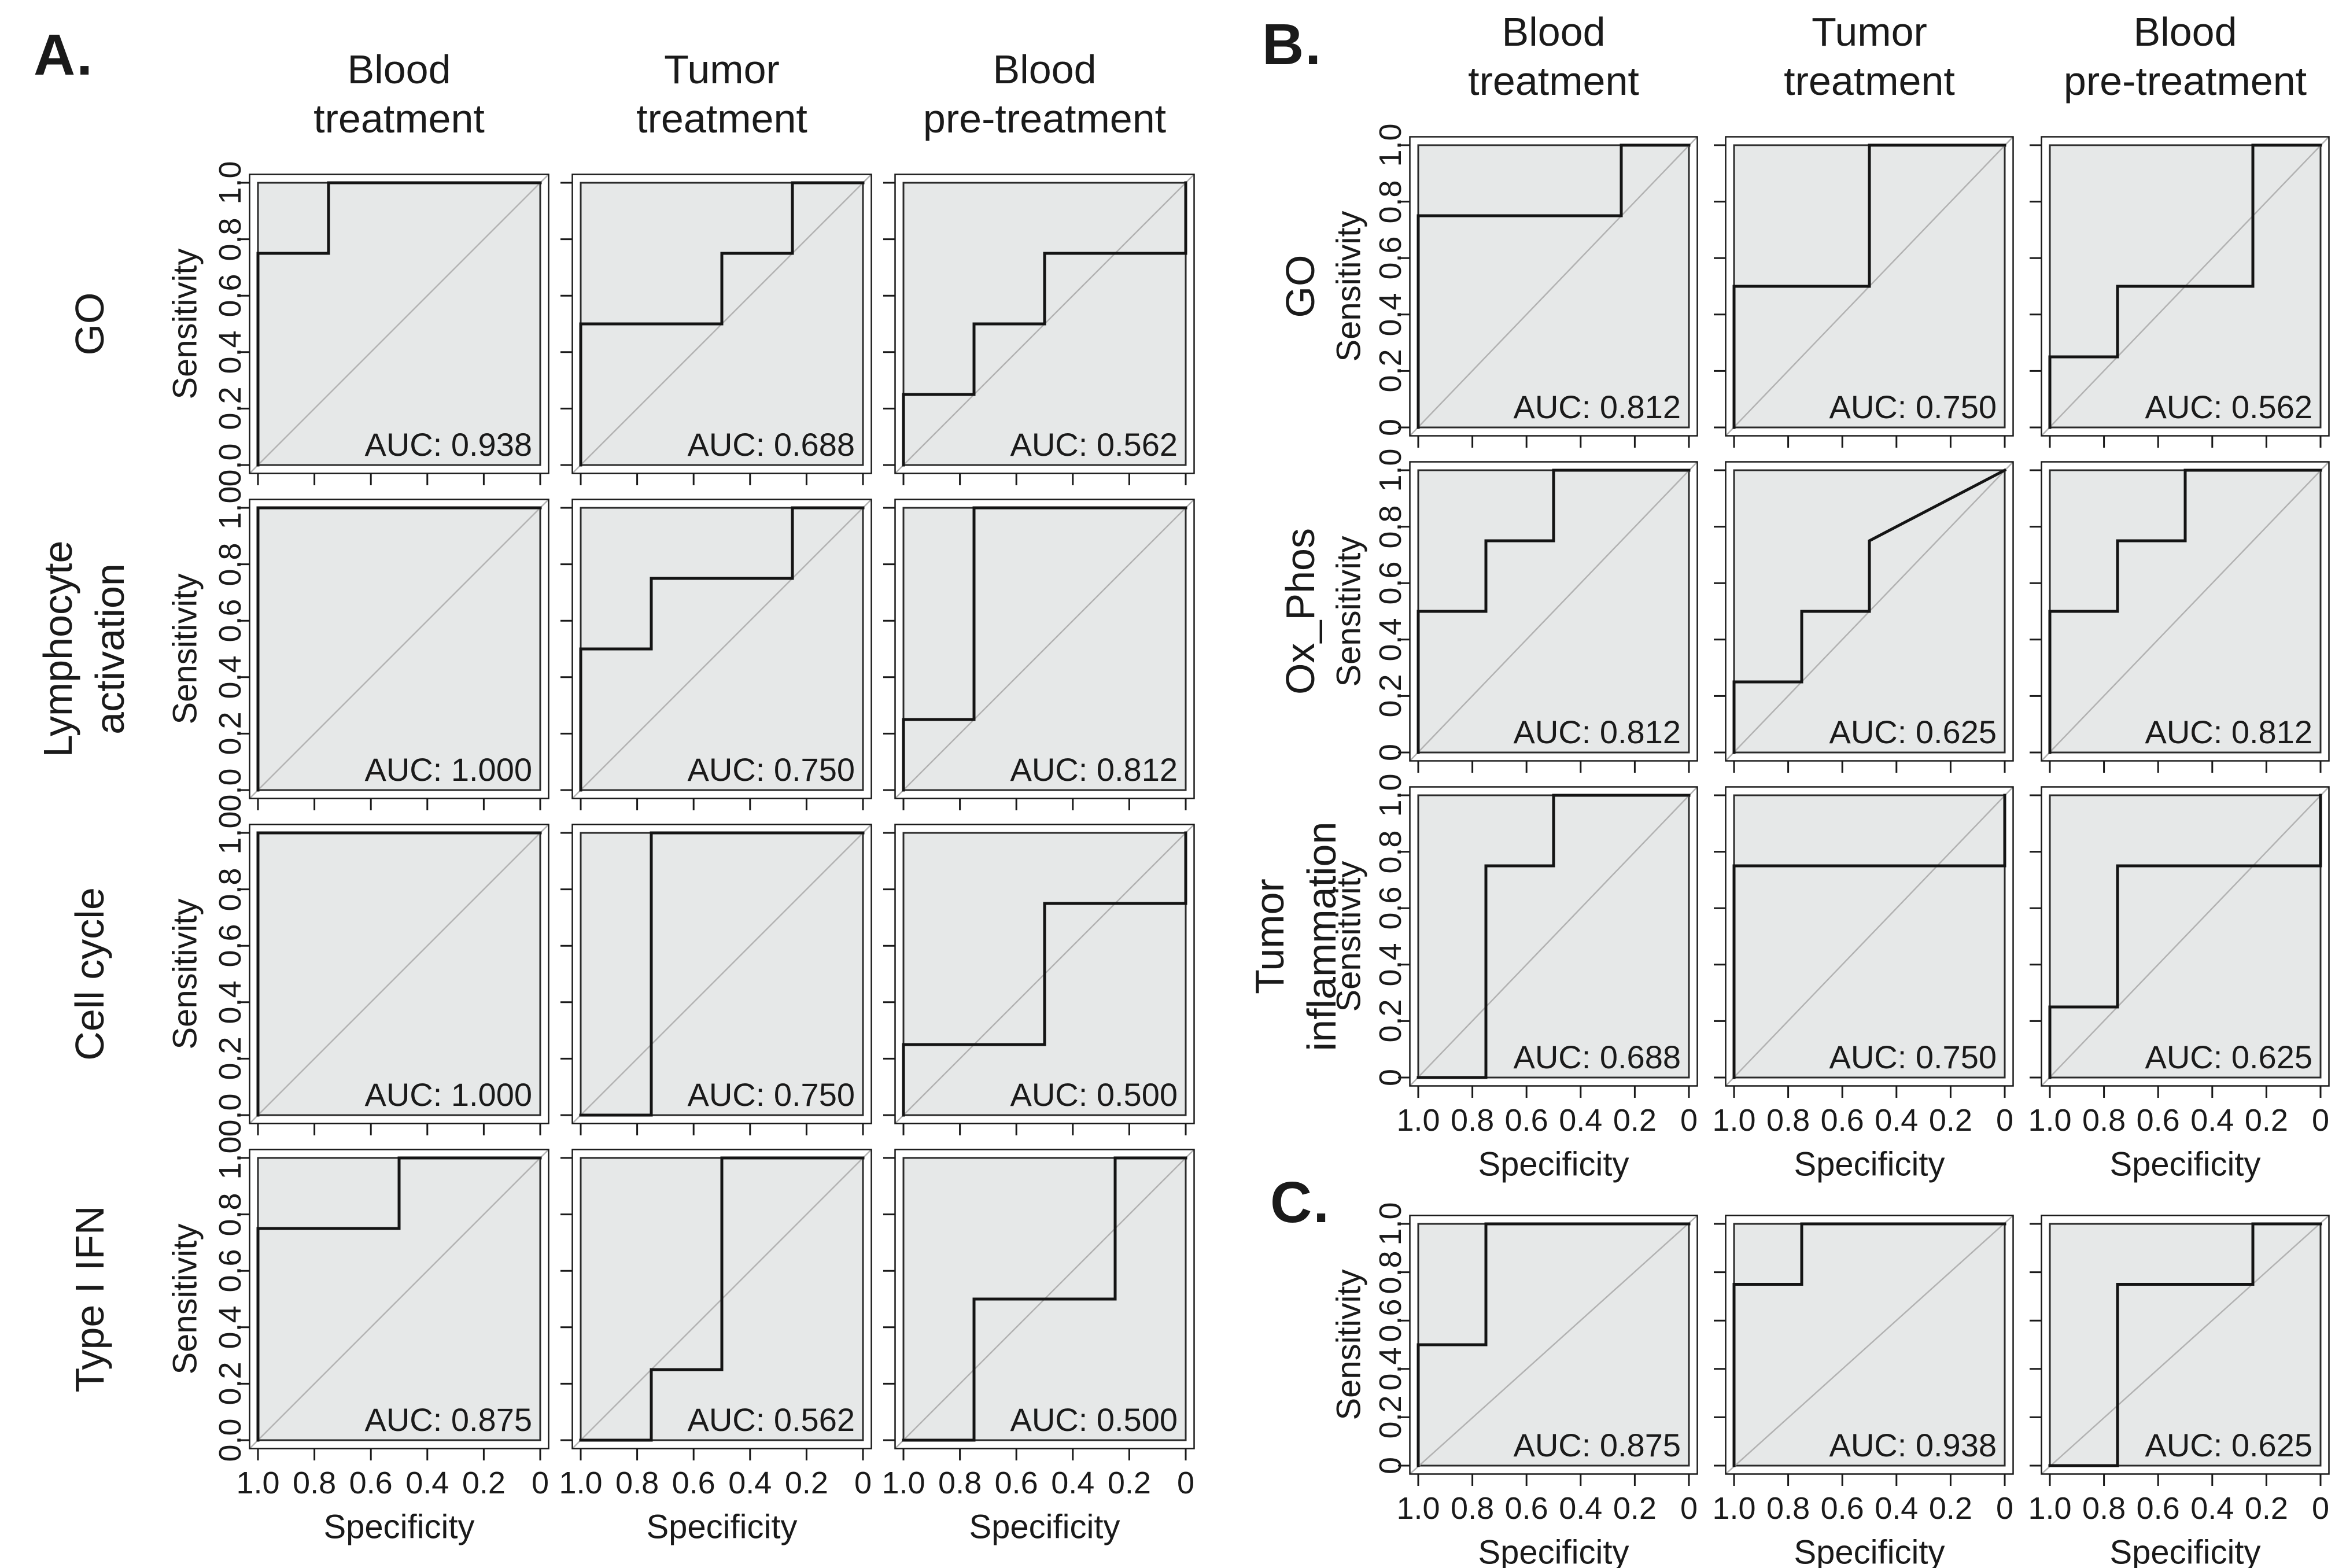 This screenshot has height=1568, width=2335. Describe the element at coordinates (230, 790) in the screenshot. I see `y-tick-label: 0.0` at that location.